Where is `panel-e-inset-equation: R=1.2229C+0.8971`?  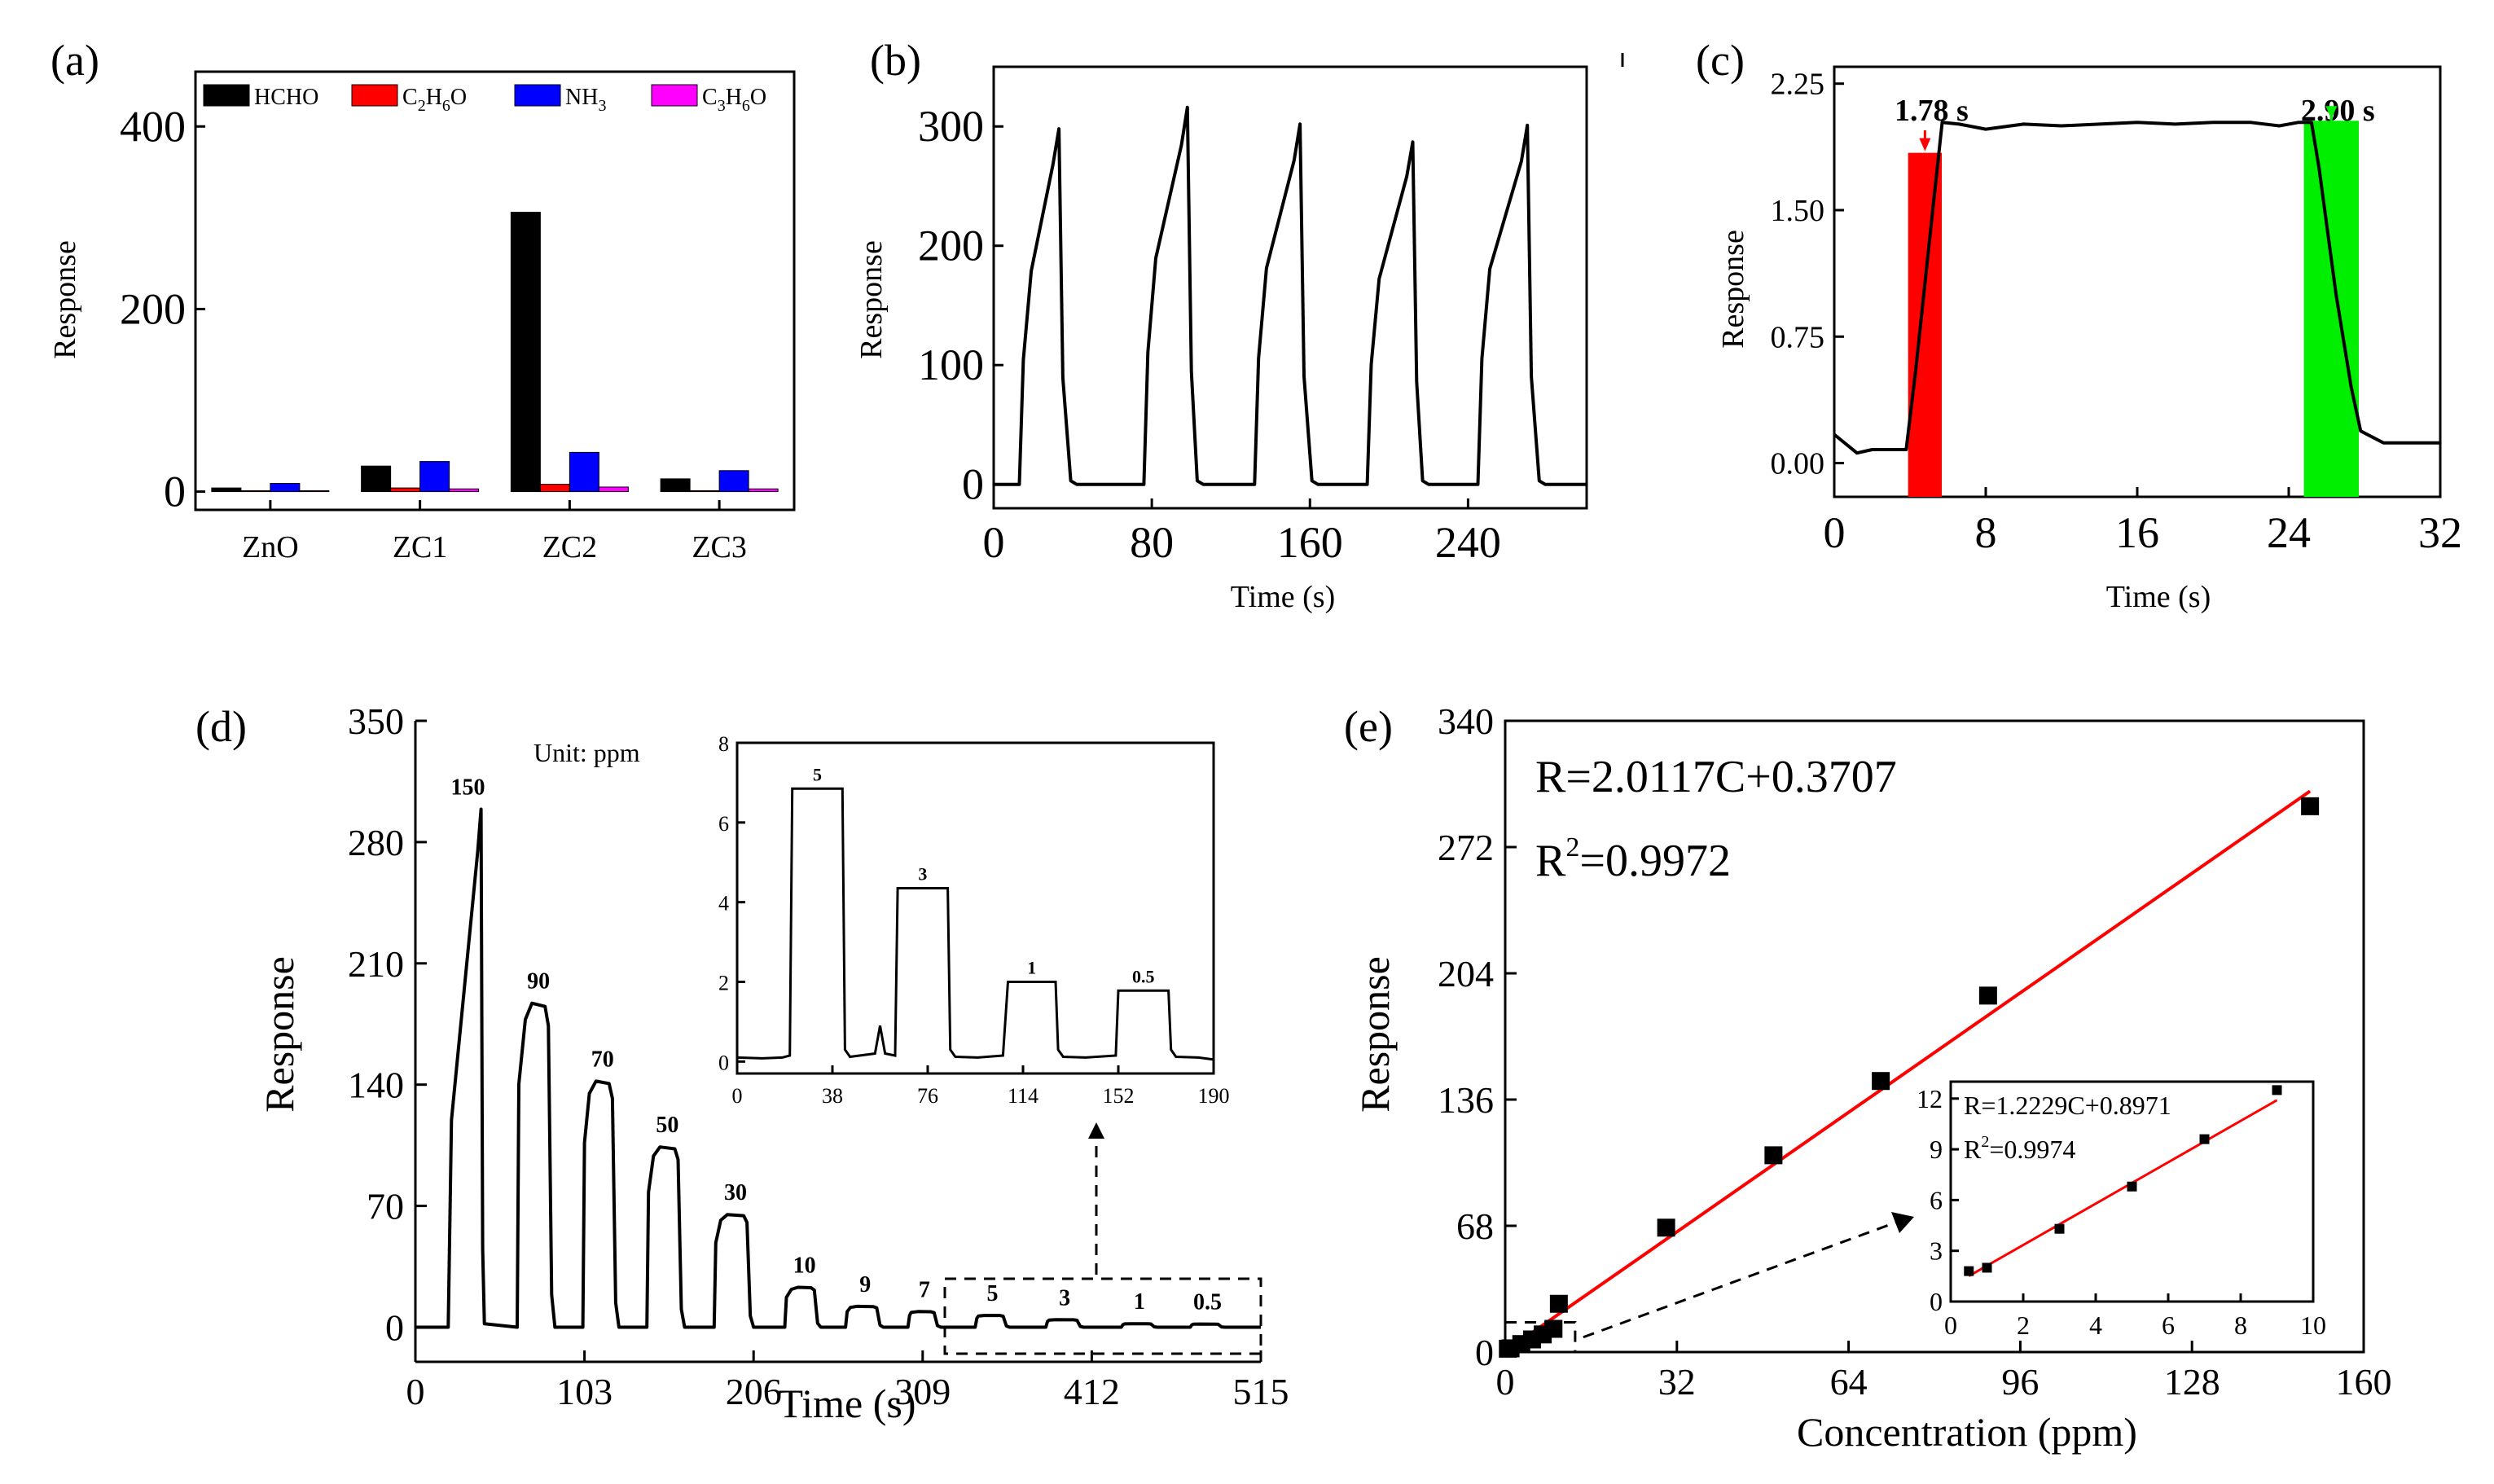 panel-e-inset-equation: R=1.2229C+0.8971 is located at coordinates (2067, 1105).